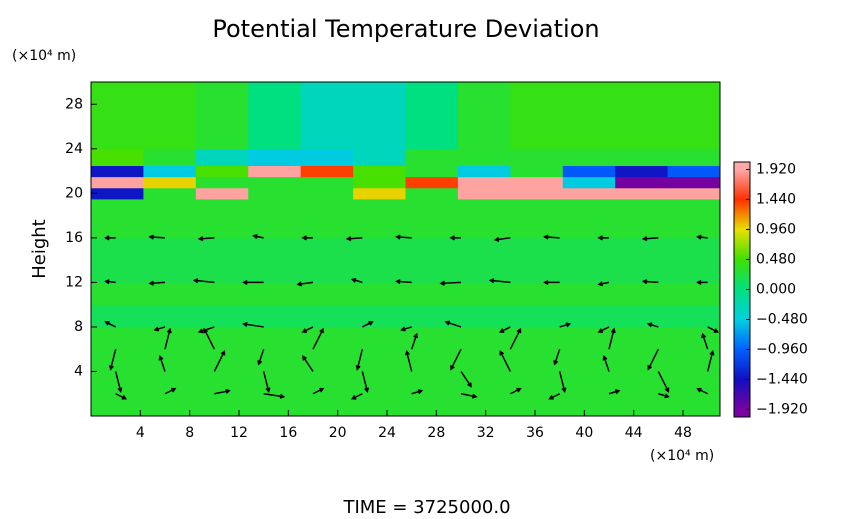 The width and height of the screenshot is (854, 519). Describe the element at coordinates (782, 320) in the screenshot. I see `colorbar-tick-label: −0.480` at that location.